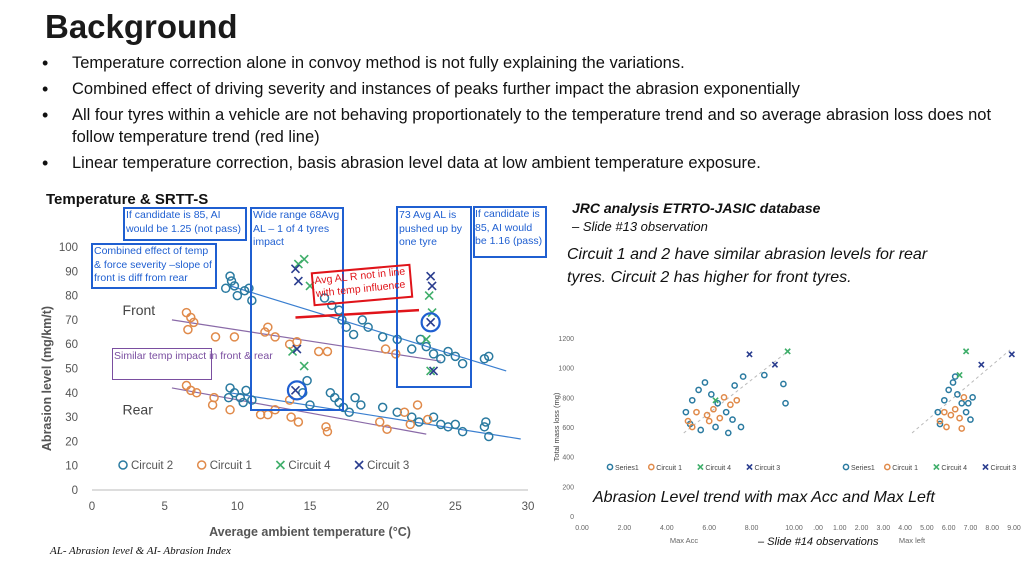 This screenshot has height=575, width=1024. What do you see at coordinates (382, 507) in the screenshot?
I see `x-tick-label: 20` at bounding box center [382, 507].